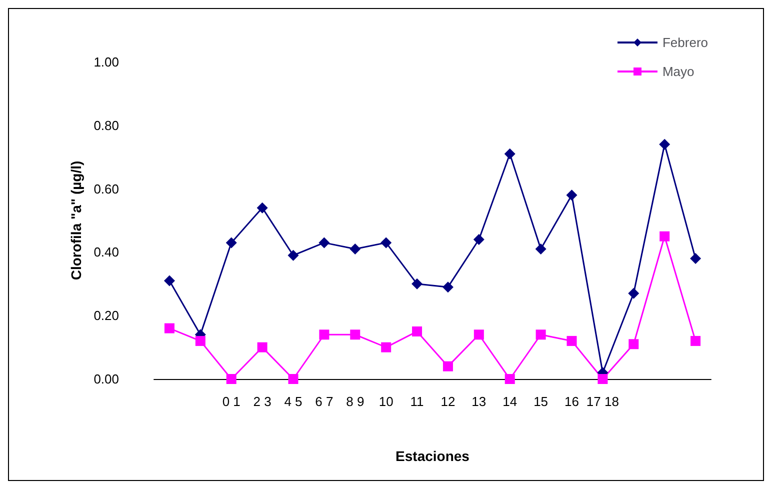  Describe the element at coordinates (510, 401) in the screenshot. I see `x-tick-label: 14` at that location.